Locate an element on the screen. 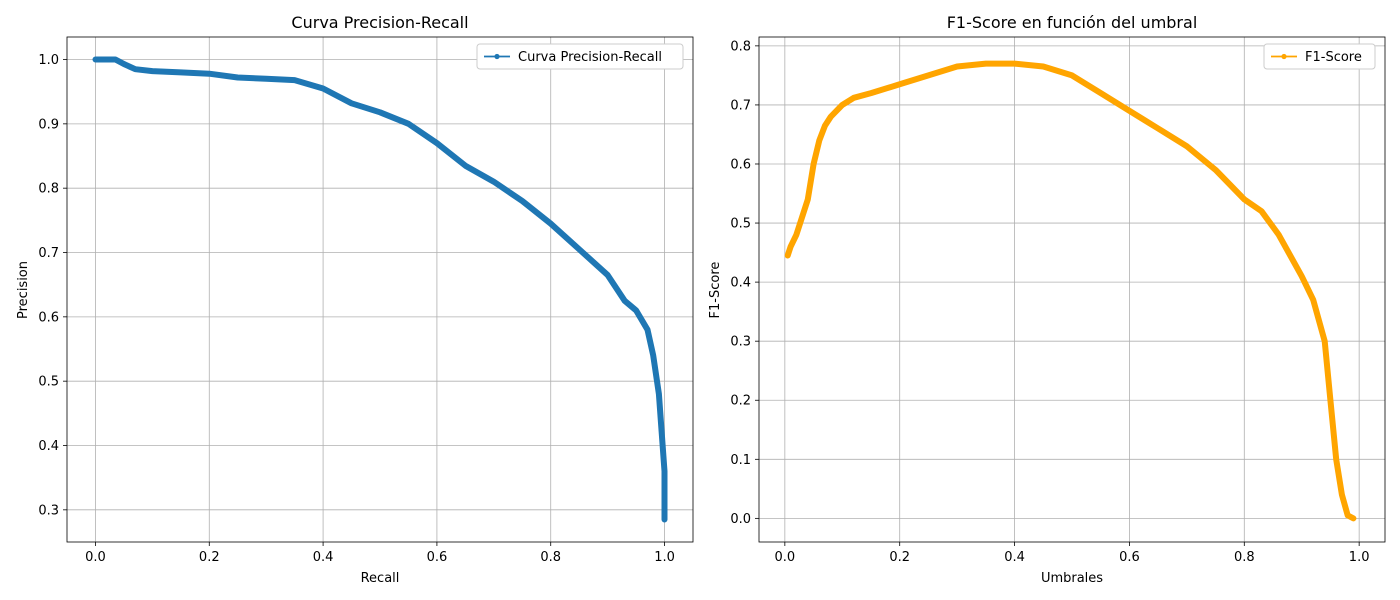 This screenshot has width=1400, height=600. f1-y-tick-label: 0.0 is located at coordinates (740, 519).